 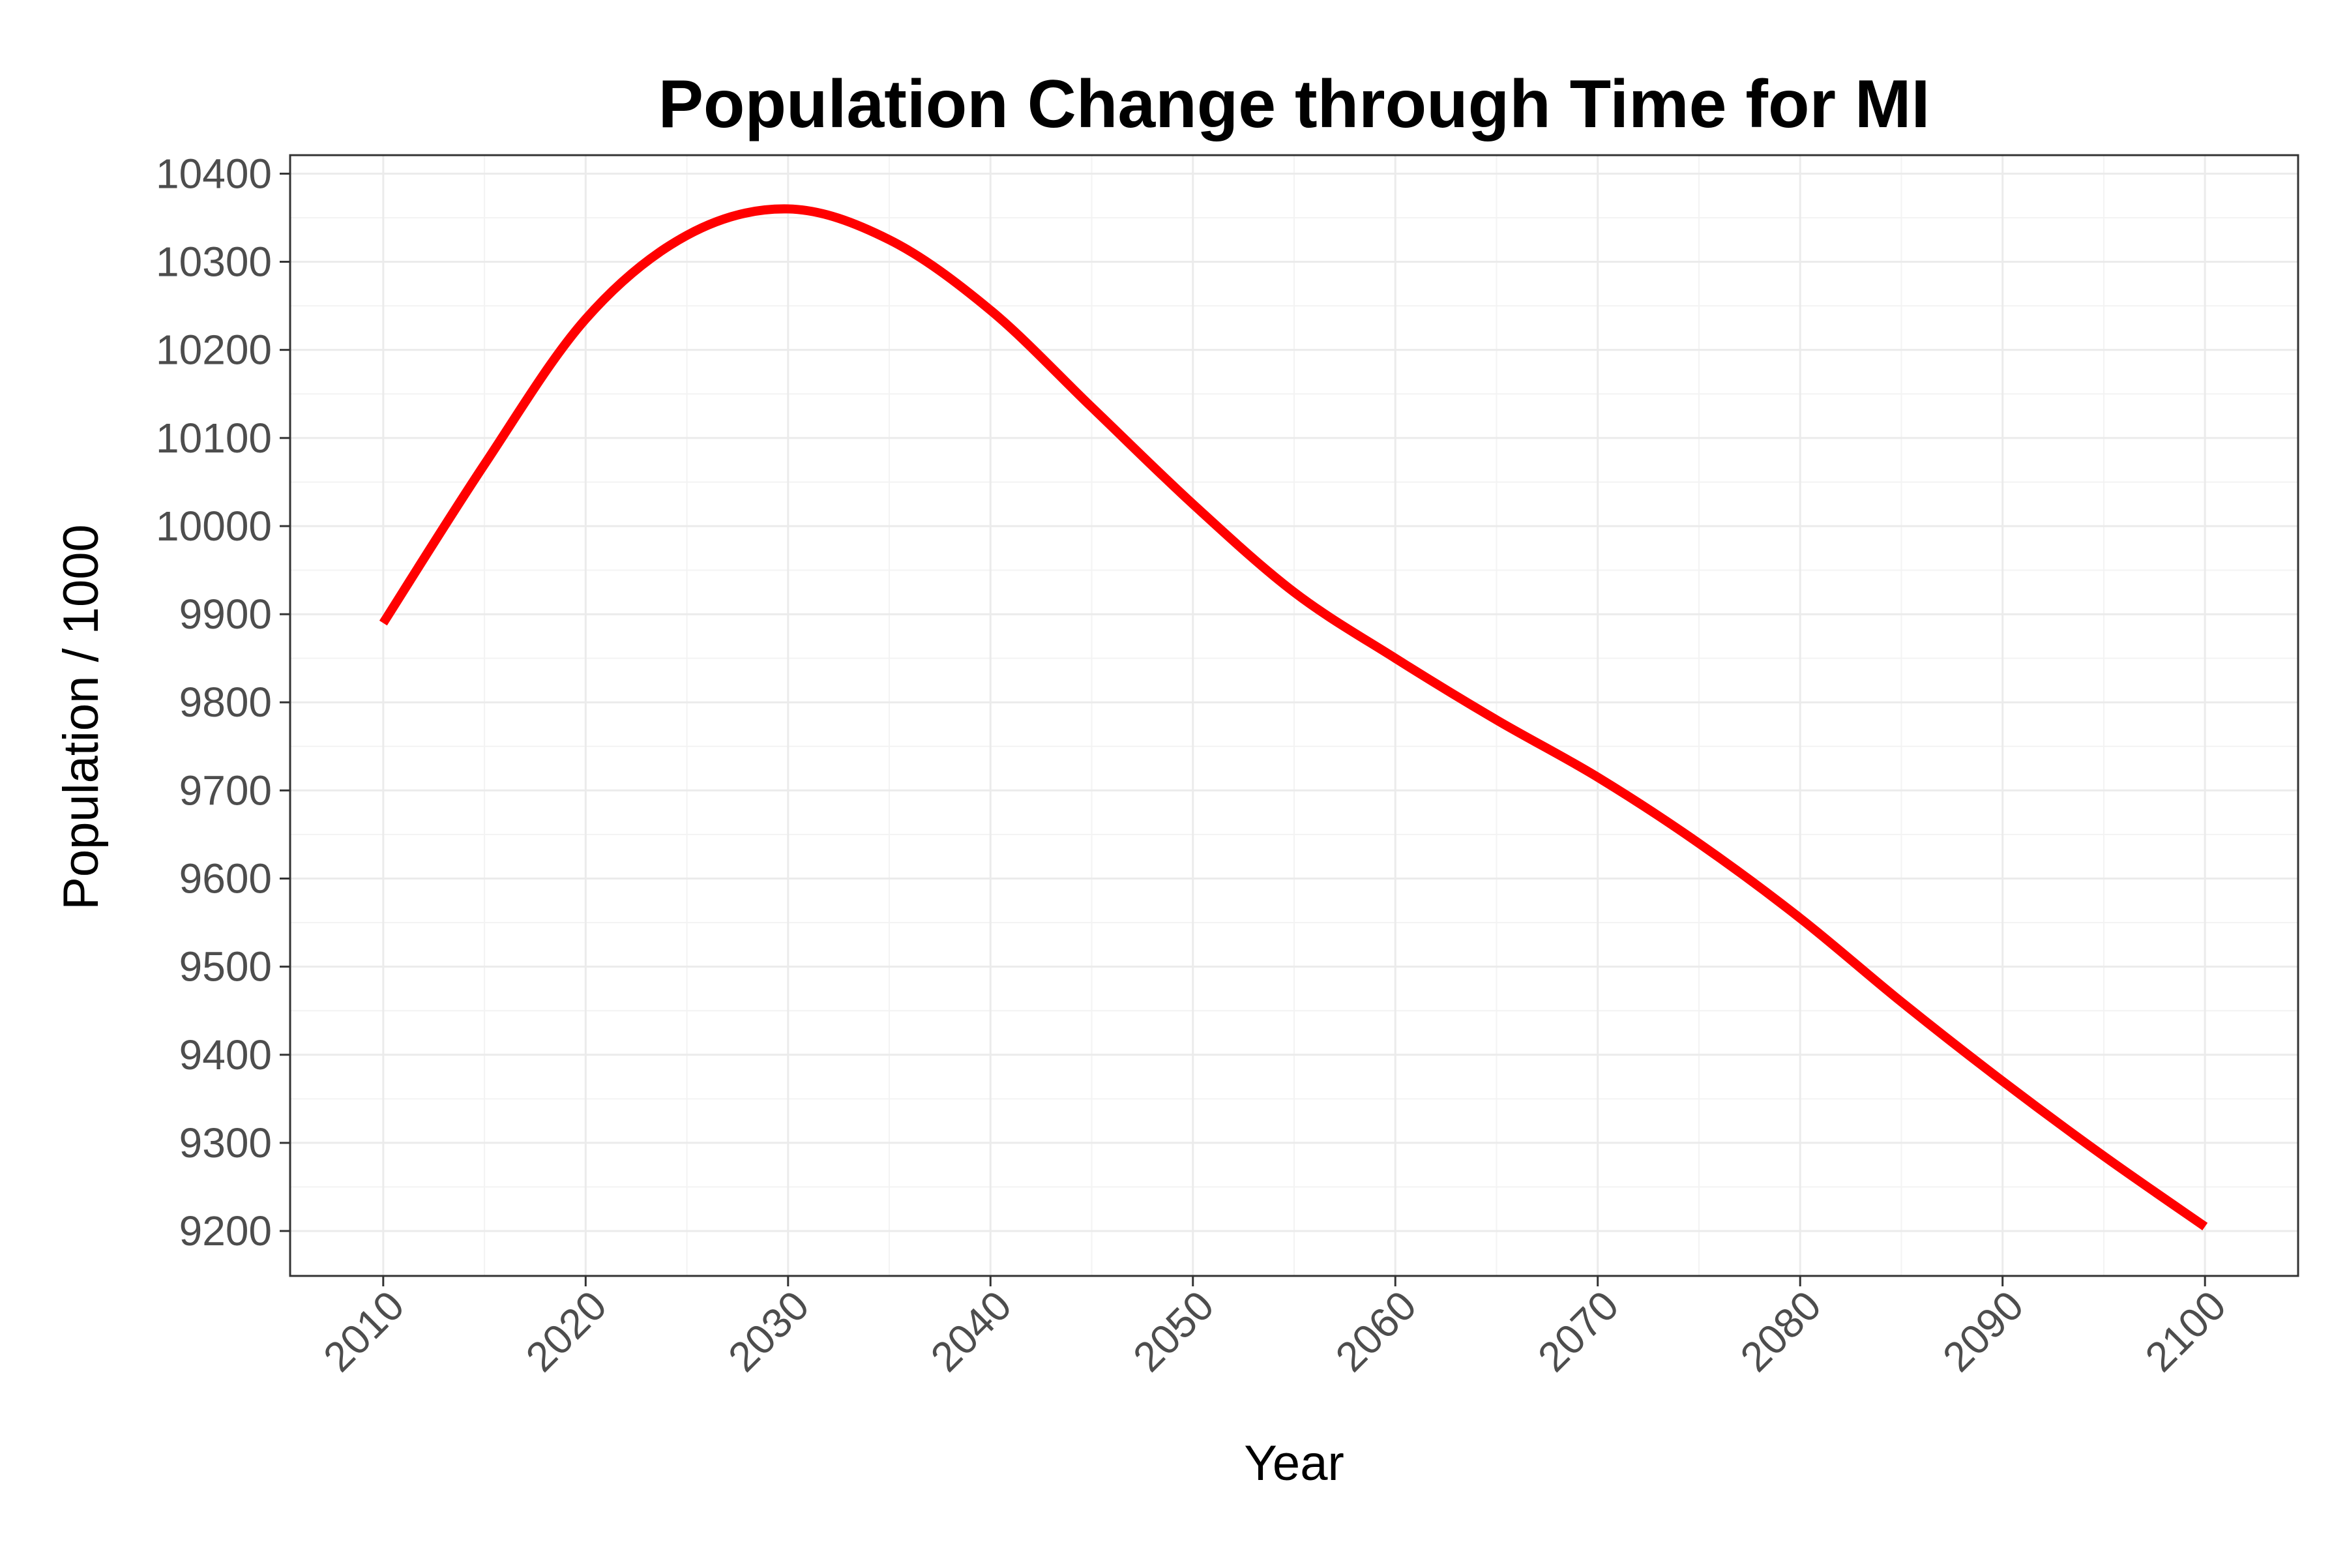 I want to click on y-tick-label: 10200, so click(x=214, y=350).